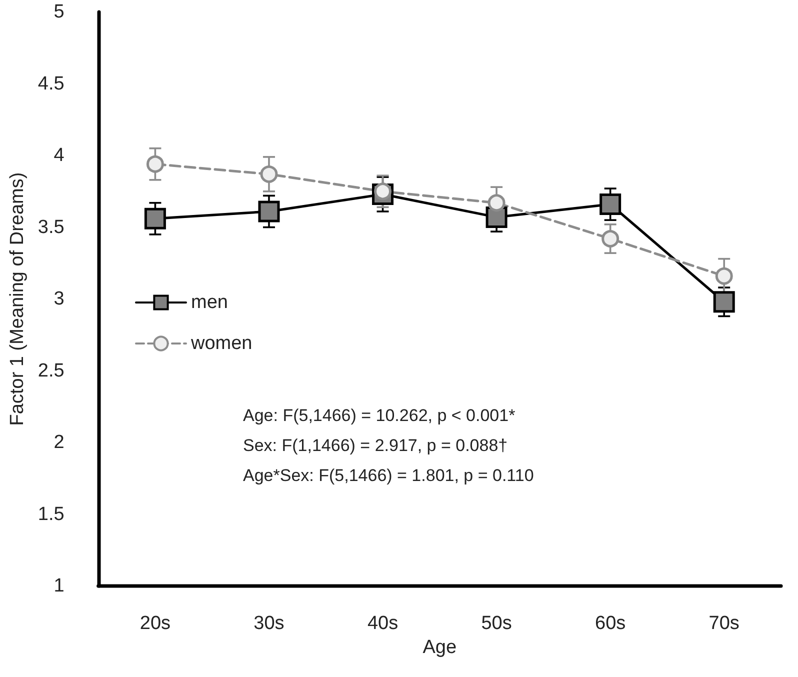 This screenshot has height=677, width=798. Describe the element at coordinates (209, 302) in the screenshot. I see `legend-label: men` at that location.